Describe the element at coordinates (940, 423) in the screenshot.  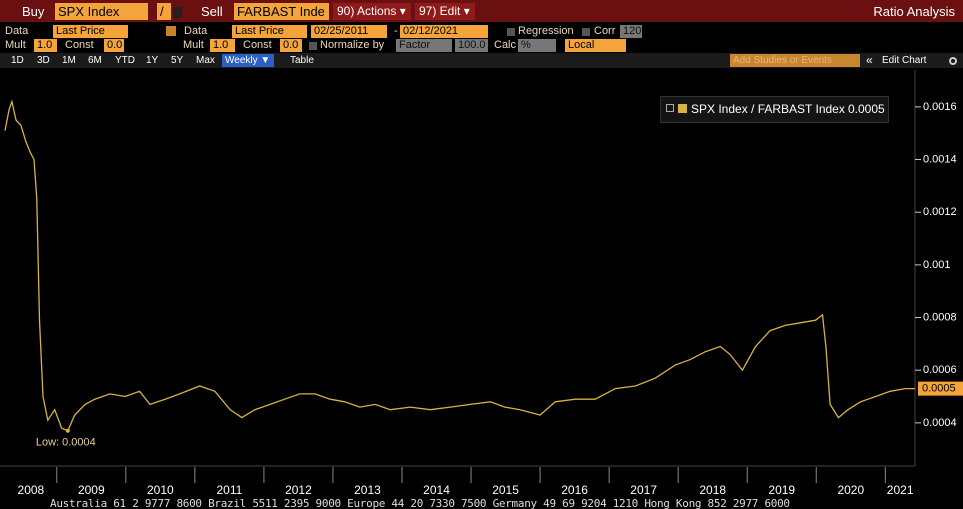
I see `y-tick-label: 0.0004` at that location.